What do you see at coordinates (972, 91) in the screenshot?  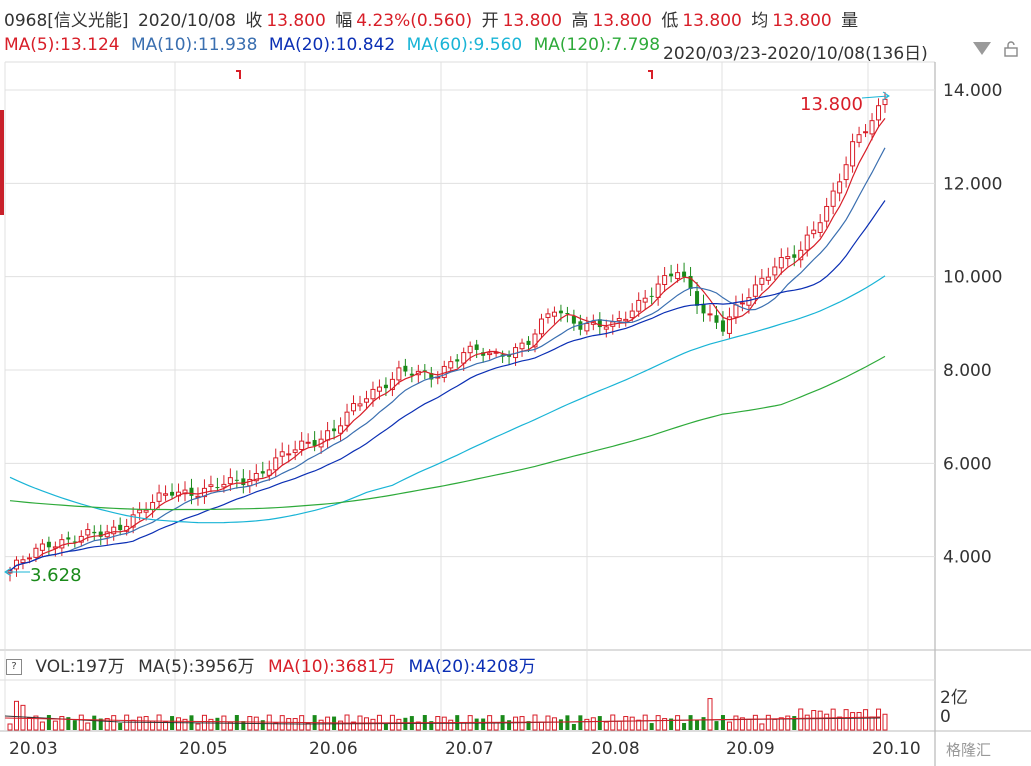 I see `price-tick-label: 14.000` at bounding box center [972, 91].